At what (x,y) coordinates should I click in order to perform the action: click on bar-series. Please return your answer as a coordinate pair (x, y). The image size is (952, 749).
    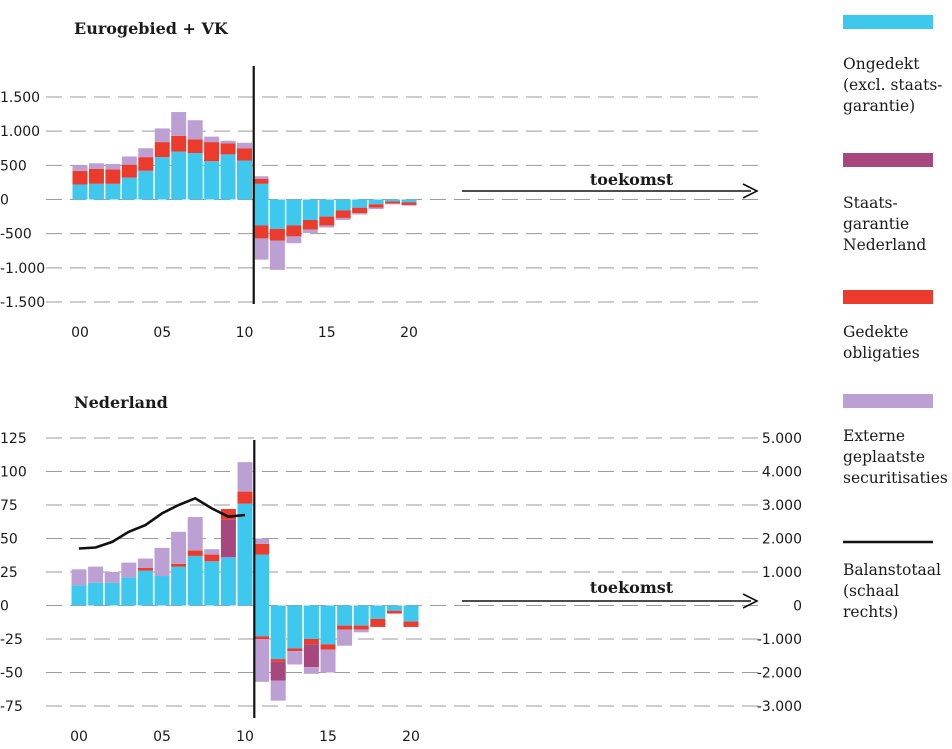
    Looking at the image, I should click on (244, 191).